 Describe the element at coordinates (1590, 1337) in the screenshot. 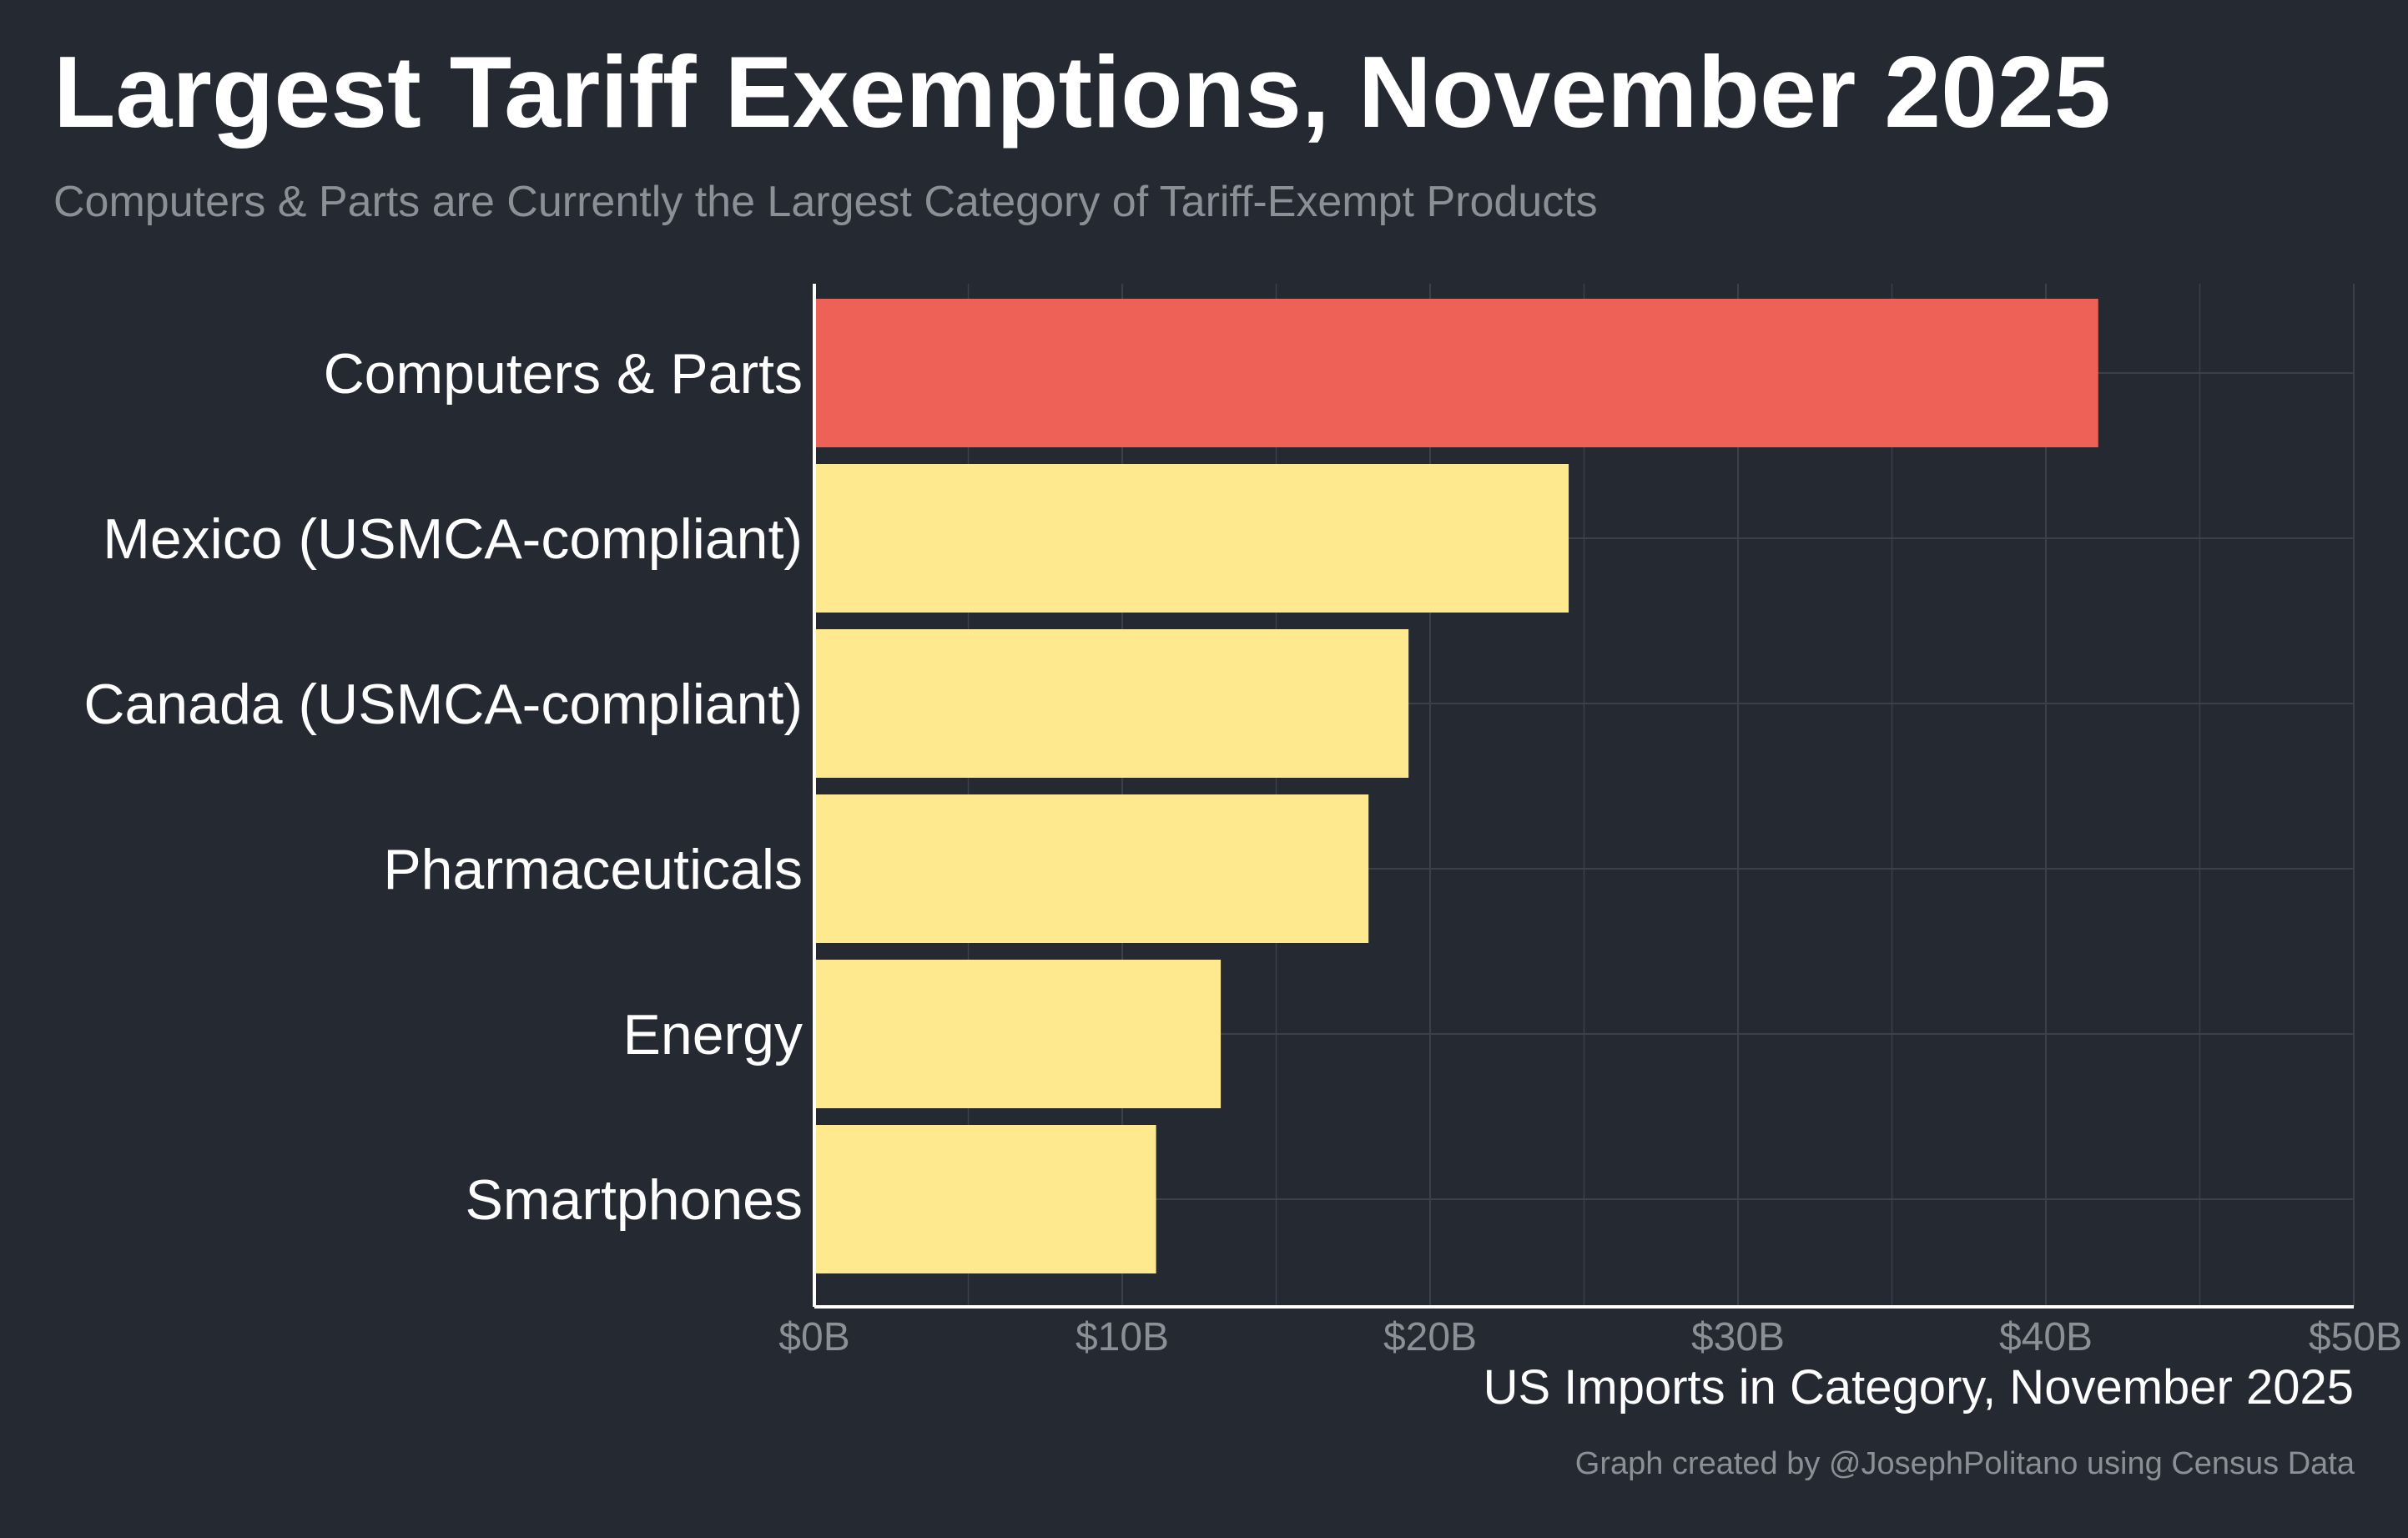

I see `x-tick-labels: $0B $10B $20B $30B $40B $50B` at that location.